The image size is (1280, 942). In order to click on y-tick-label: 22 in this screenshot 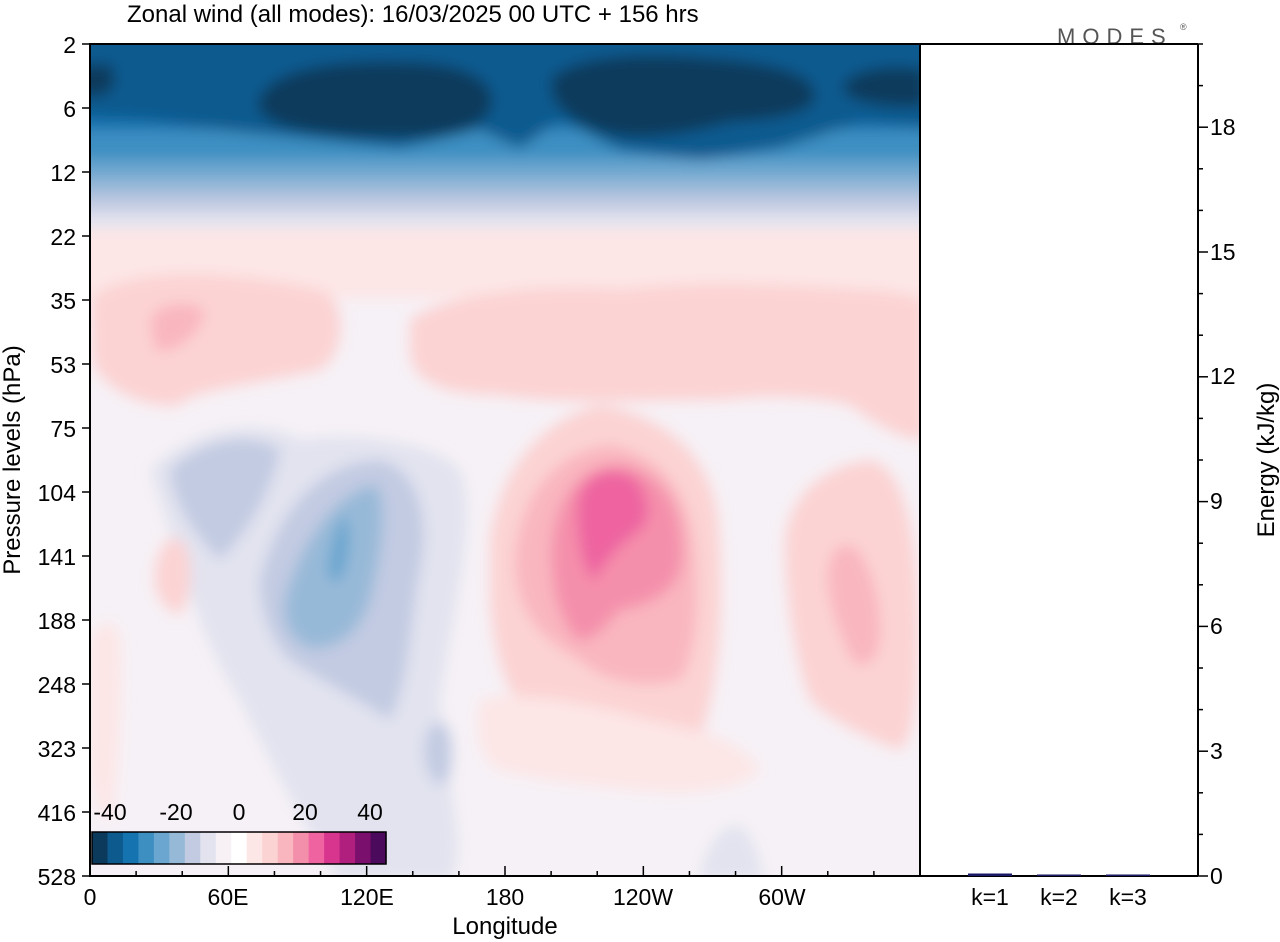, I will do `click(63, 237)`.